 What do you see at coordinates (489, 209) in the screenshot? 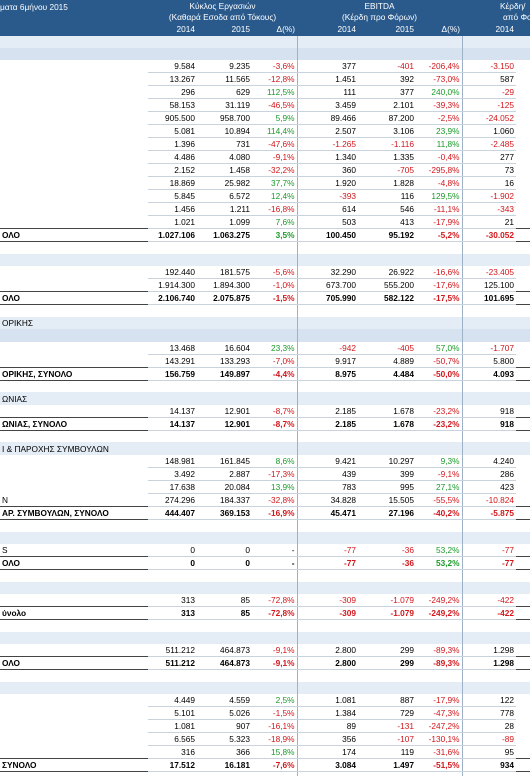
I see `value-cell: -343` at bounding box center [489, 209].